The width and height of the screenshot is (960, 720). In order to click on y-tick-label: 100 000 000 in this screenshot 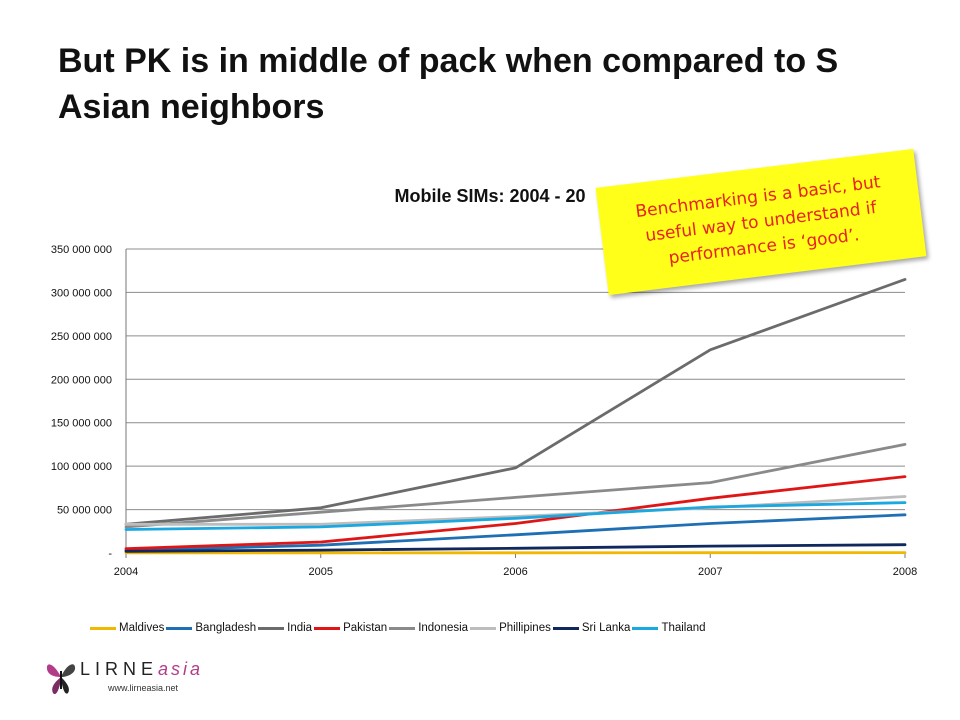, I will do `click(81, 467)`.